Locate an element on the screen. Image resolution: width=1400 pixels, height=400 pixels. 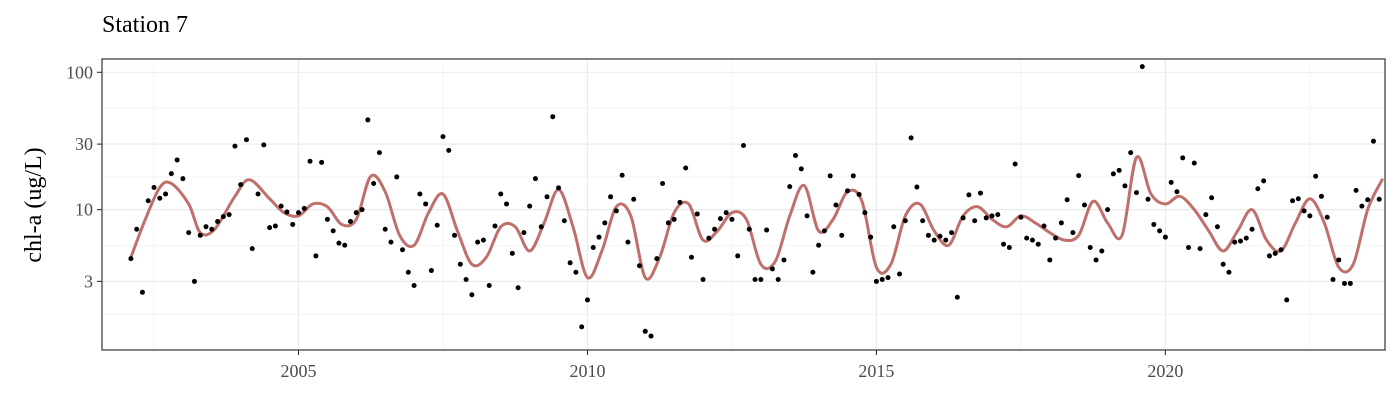
y-axis-label: chl-a (ug/L) is located at coordinates (34, 204).